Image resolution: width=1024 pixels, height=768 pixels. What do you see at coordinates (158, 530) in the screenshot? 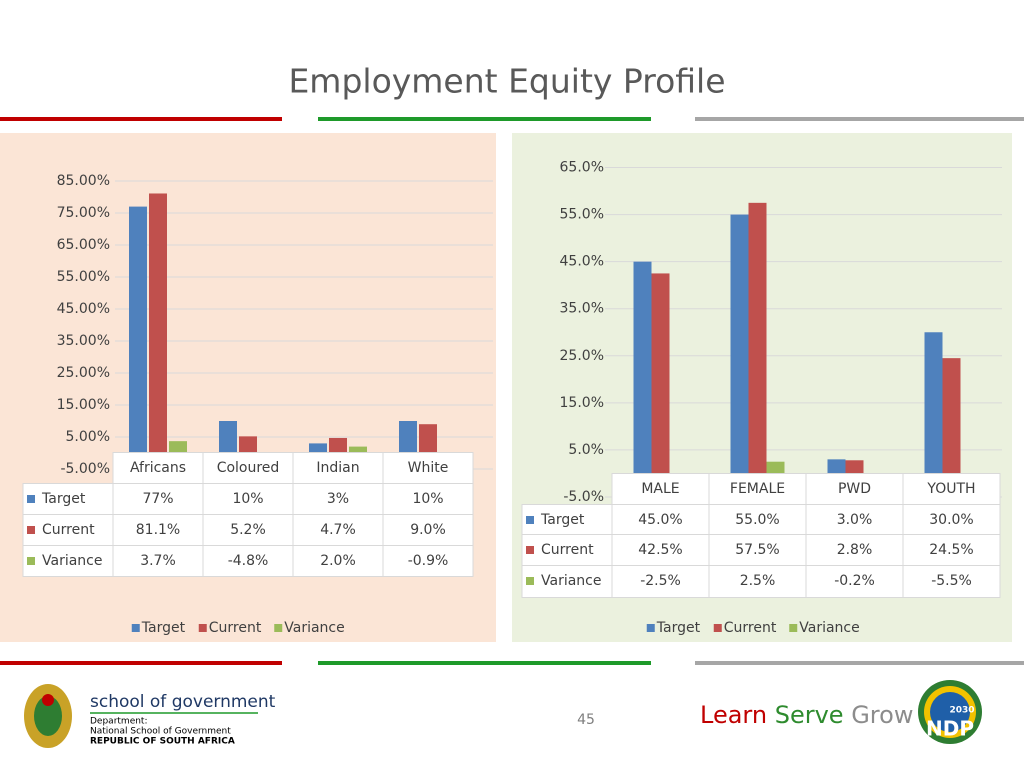
I see `data-label: 81.1%` at bounding box center [158, 530].